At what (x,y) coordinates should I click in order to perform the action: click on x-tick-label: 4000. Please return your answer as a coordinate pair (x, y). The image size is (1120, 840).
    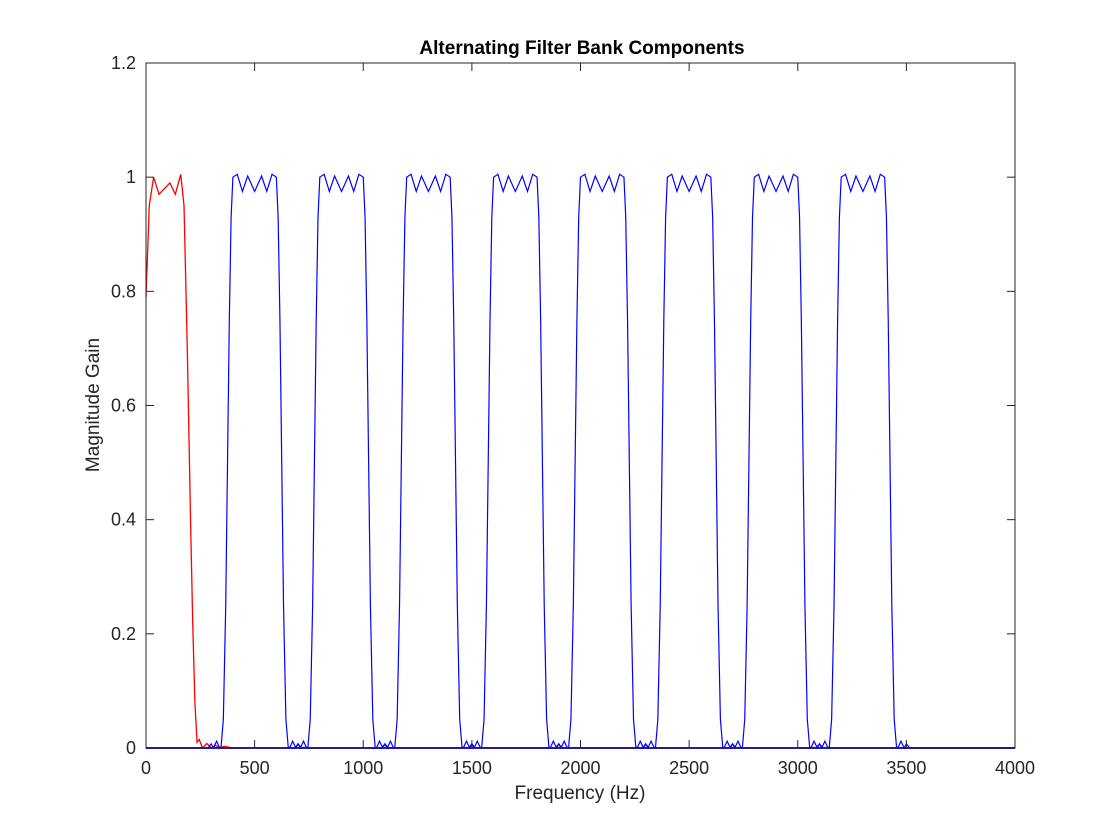
    Looking at the image, I should click on (1015, 768).